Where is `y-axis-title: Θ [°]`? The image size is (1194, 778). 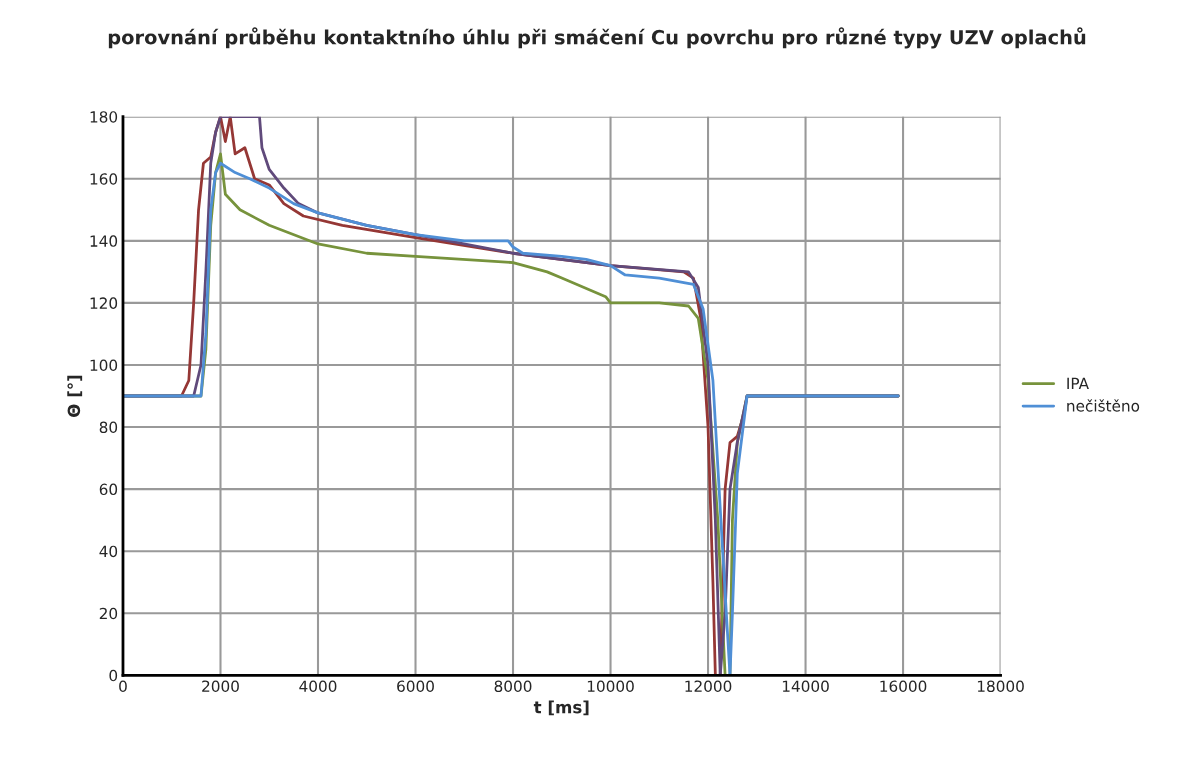 y-axis-title: Θ [°] is located at coordinates (75, 396).